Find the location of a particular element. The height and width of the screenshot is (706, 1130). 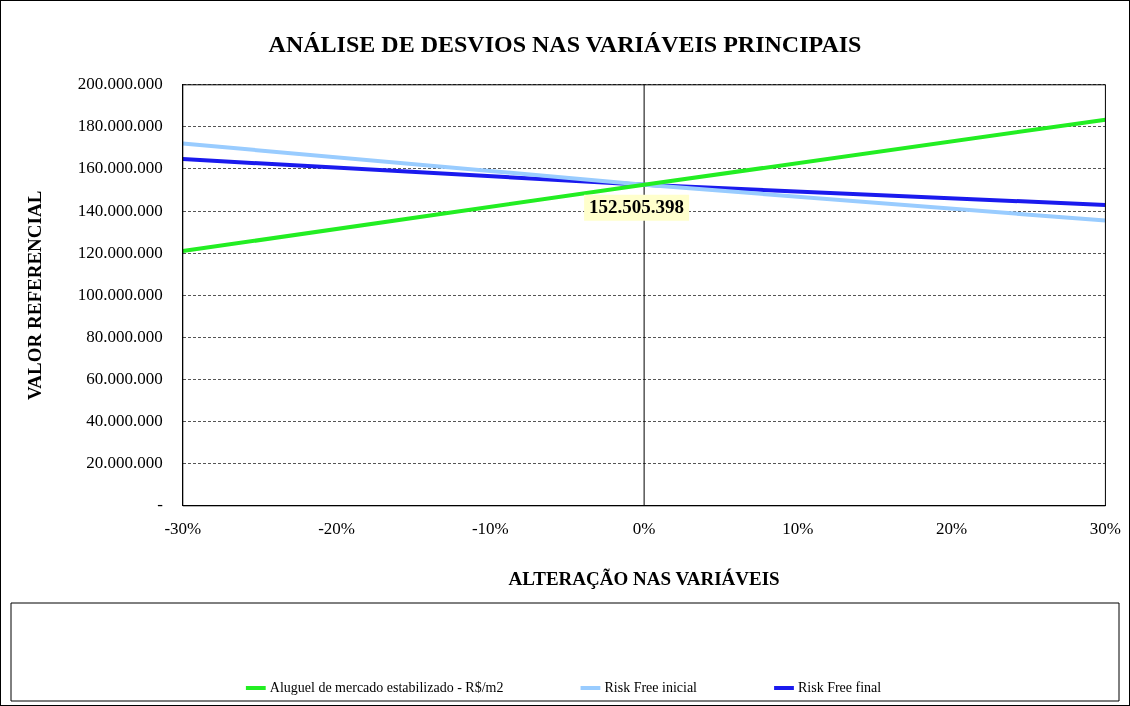

y-tick-label: 40.000.000 is located at coordinates (124, 421).